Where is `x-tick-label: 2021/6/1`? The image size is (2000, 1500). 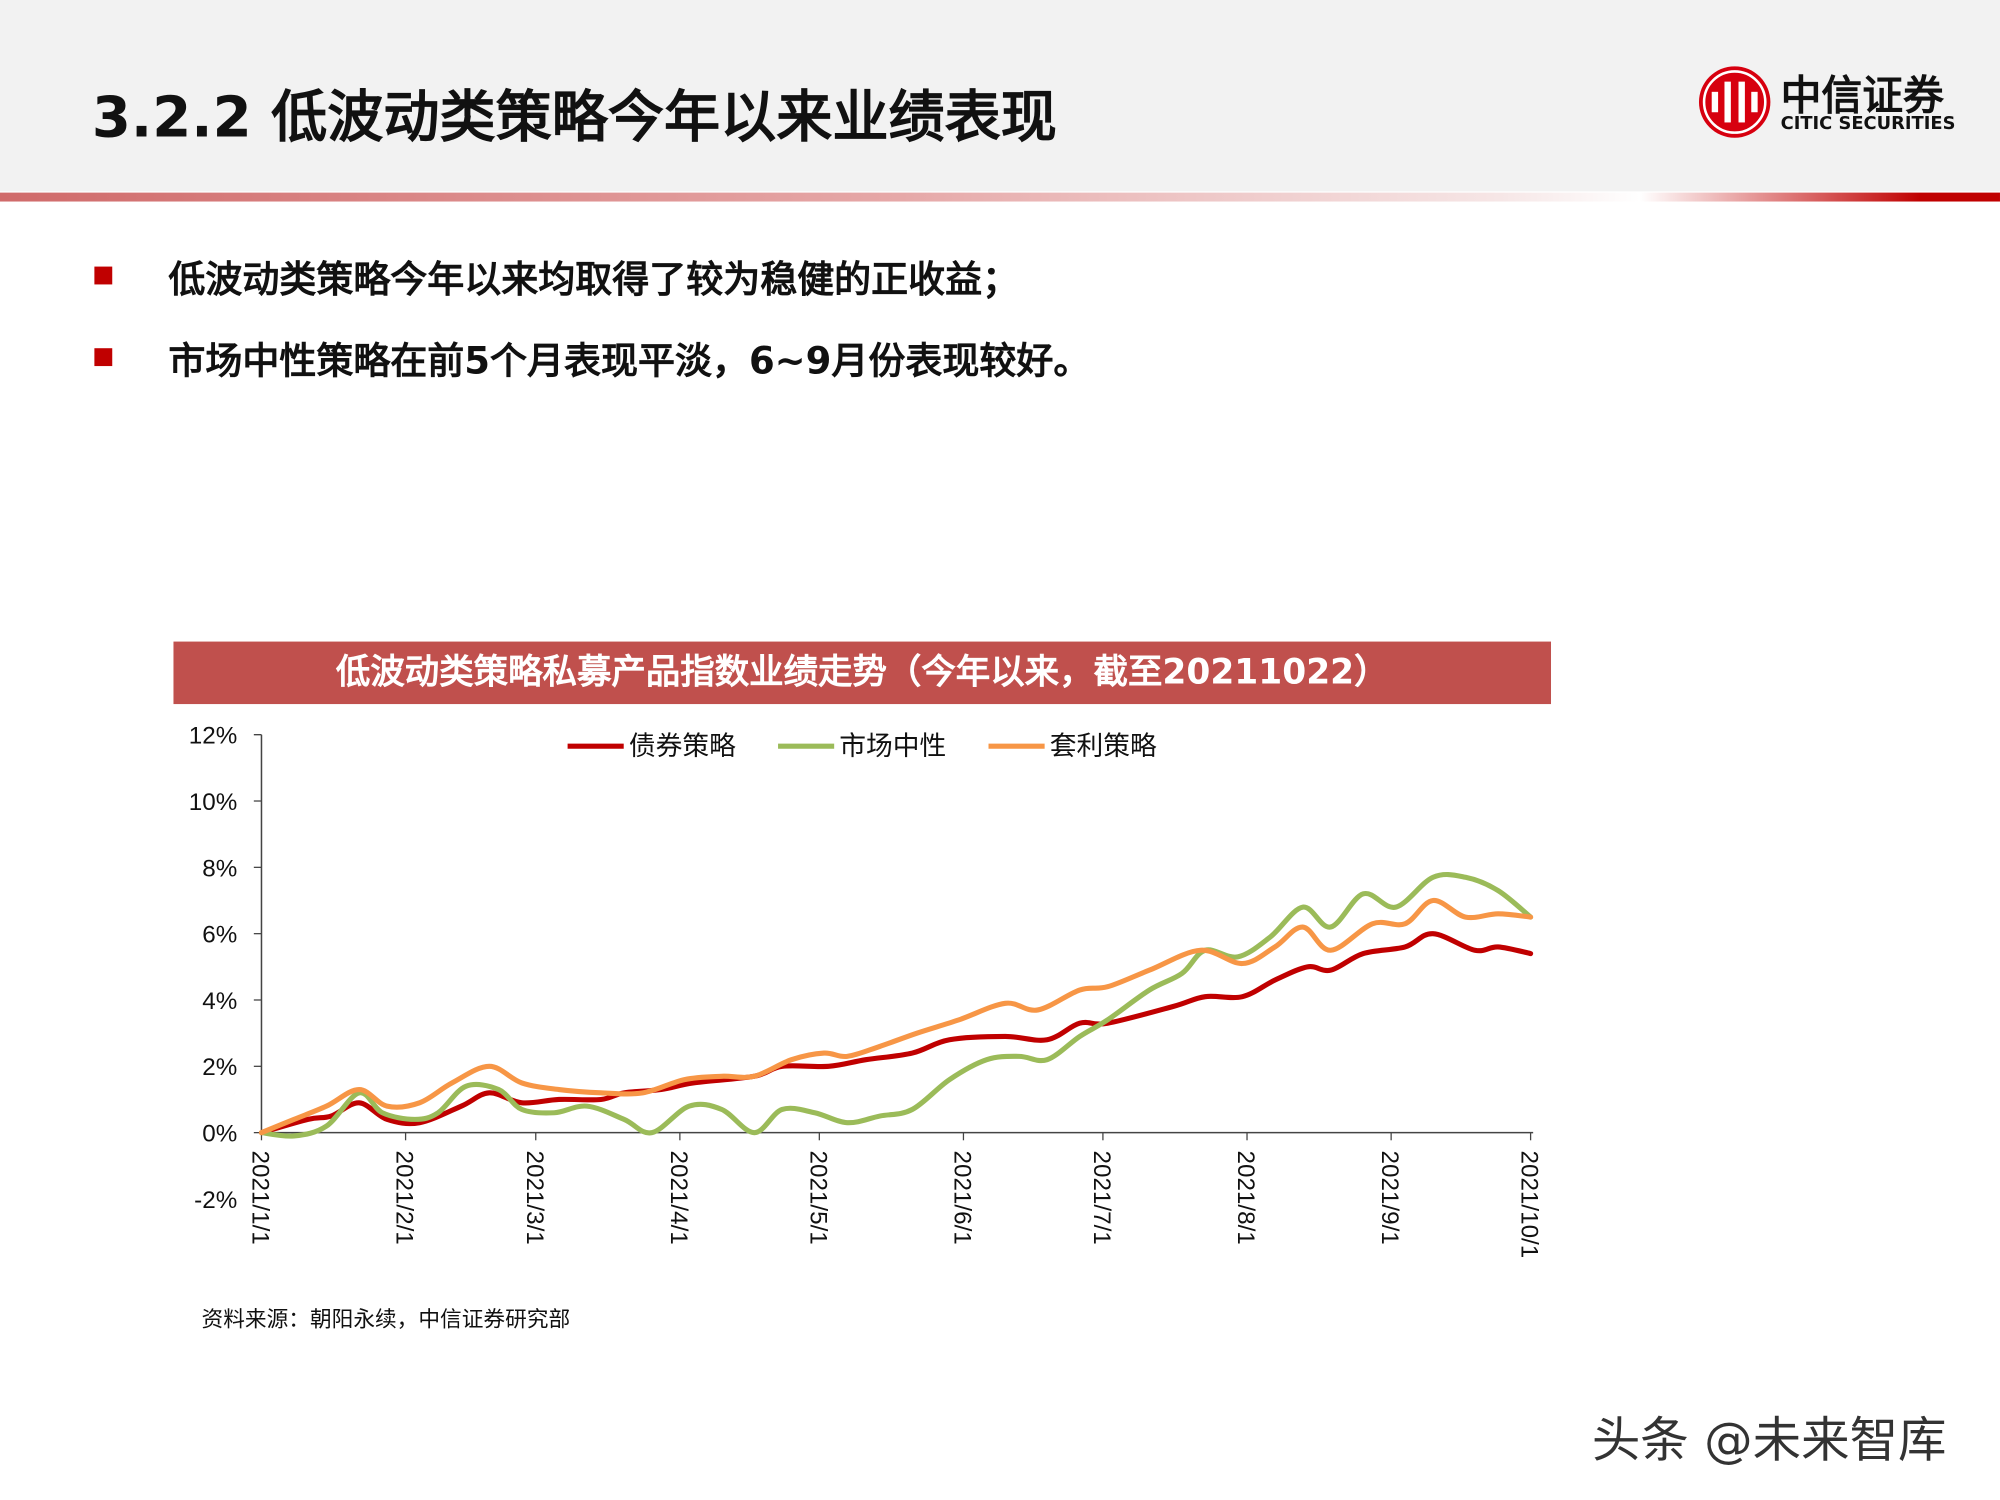
x-tick-label: 2021/6/1 is located at coordinates (962, 1198).